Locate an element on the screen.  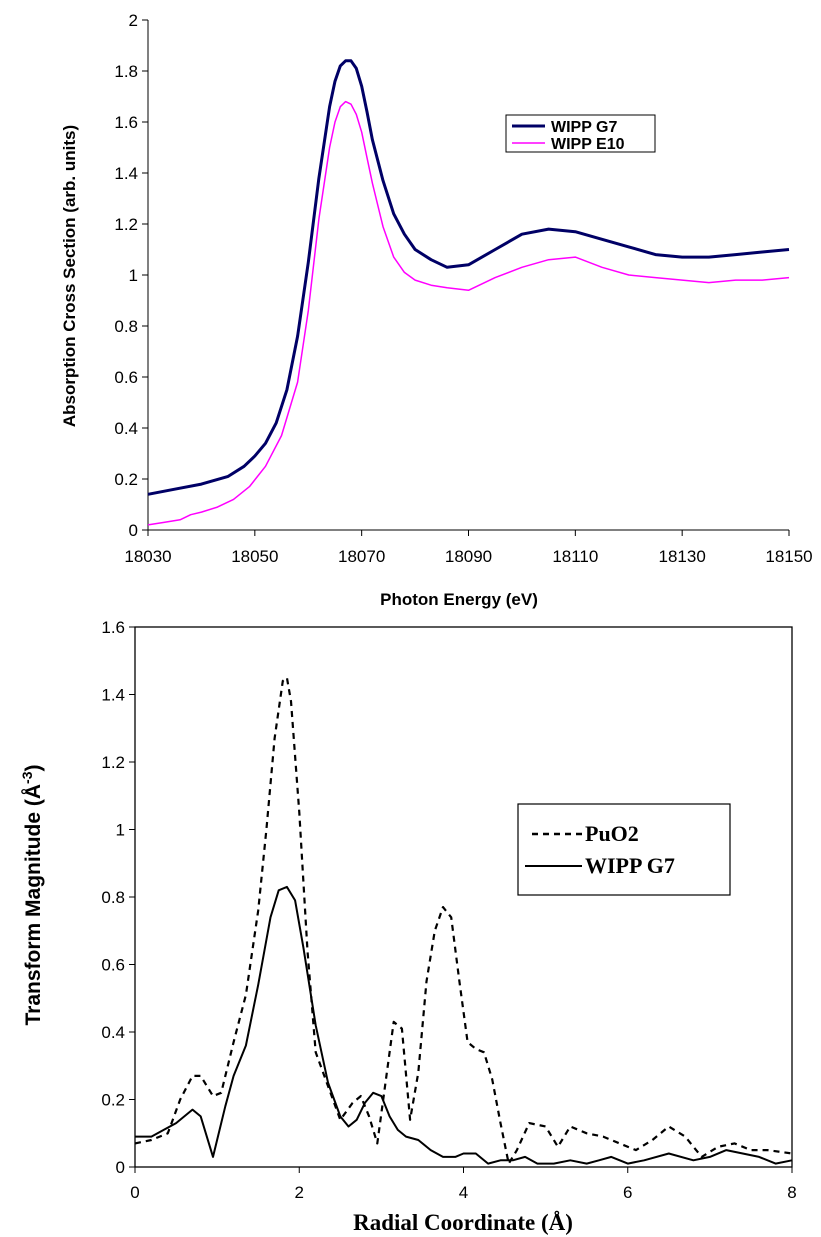
ft-y-axis-label-sup: -3 is located at coordinates (27, 777).